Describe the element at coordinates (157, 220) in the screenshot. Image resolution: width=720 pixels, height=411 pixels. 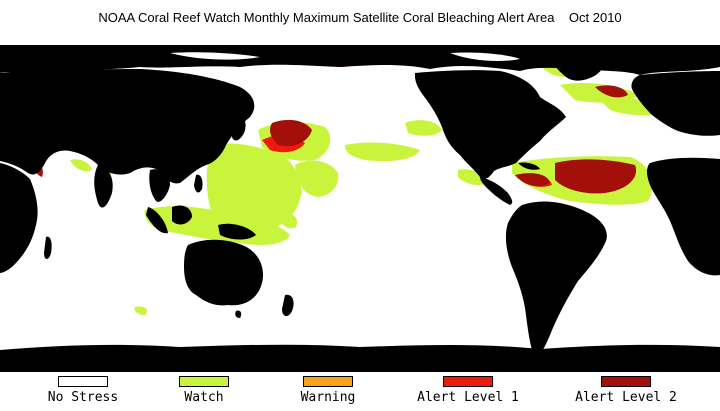
I see `sumatra-landmass` at that location.